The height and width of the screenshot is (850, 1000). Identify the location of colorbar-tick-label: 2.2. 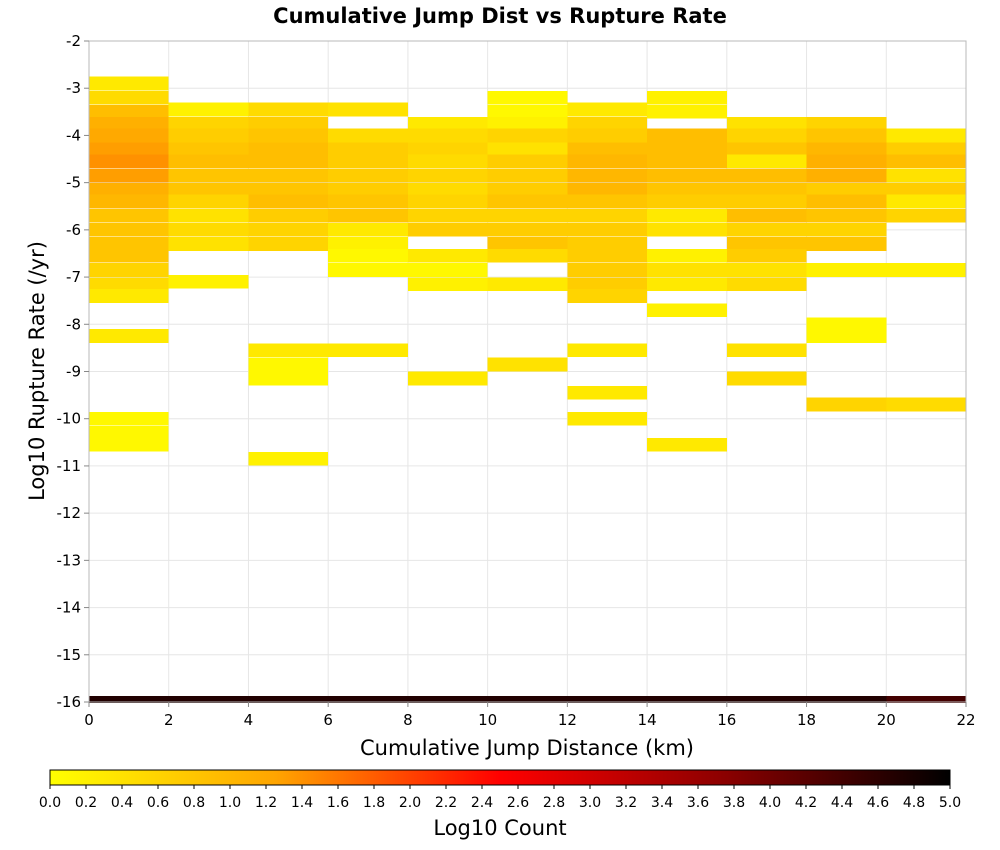
(446, 803).